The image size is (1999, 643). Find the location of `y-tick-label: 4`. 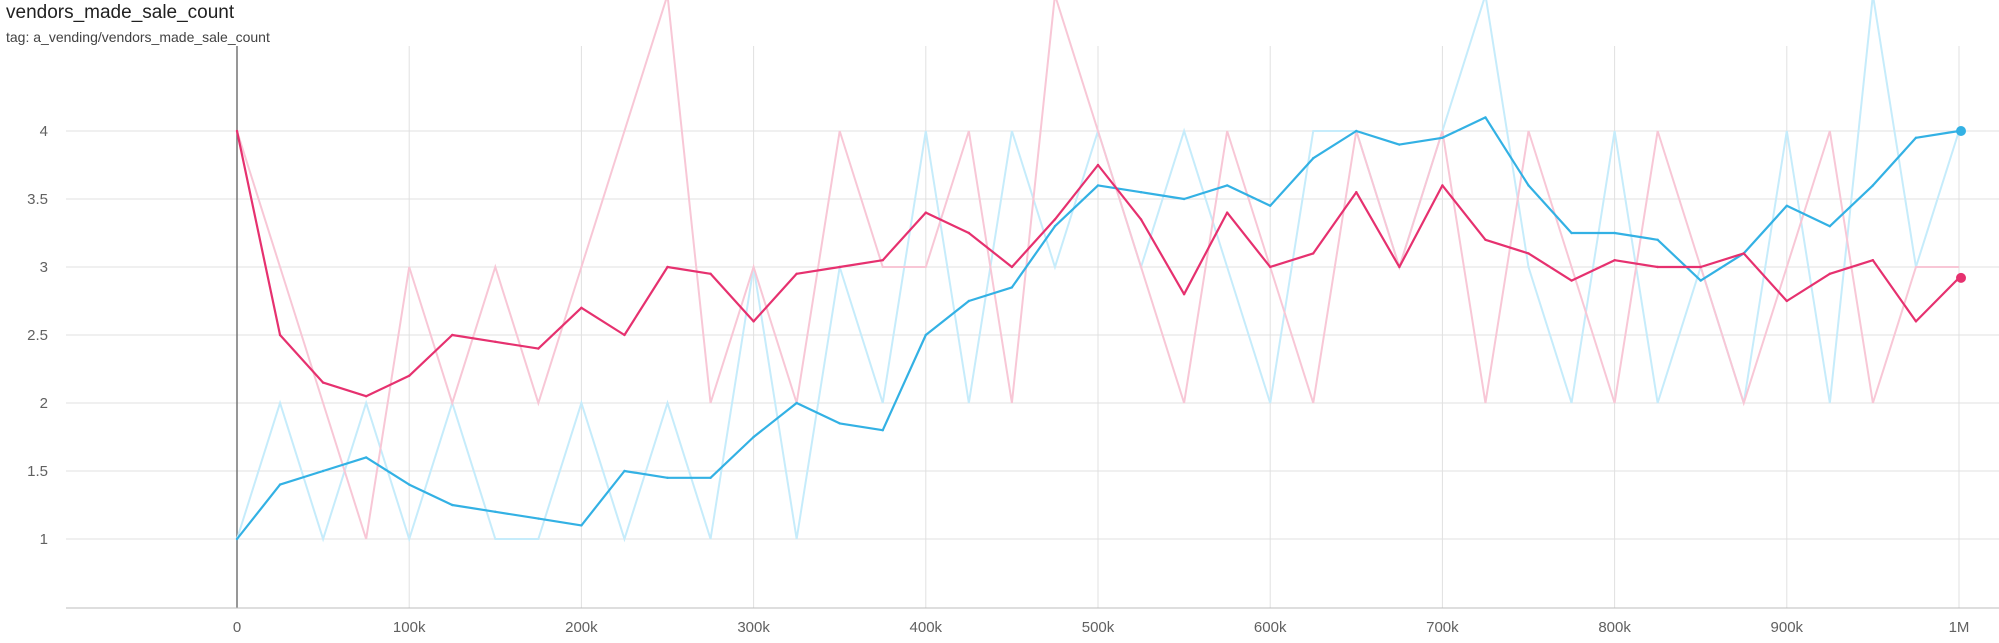

y-tick-label: 4 is located at coordinates (44, 131).